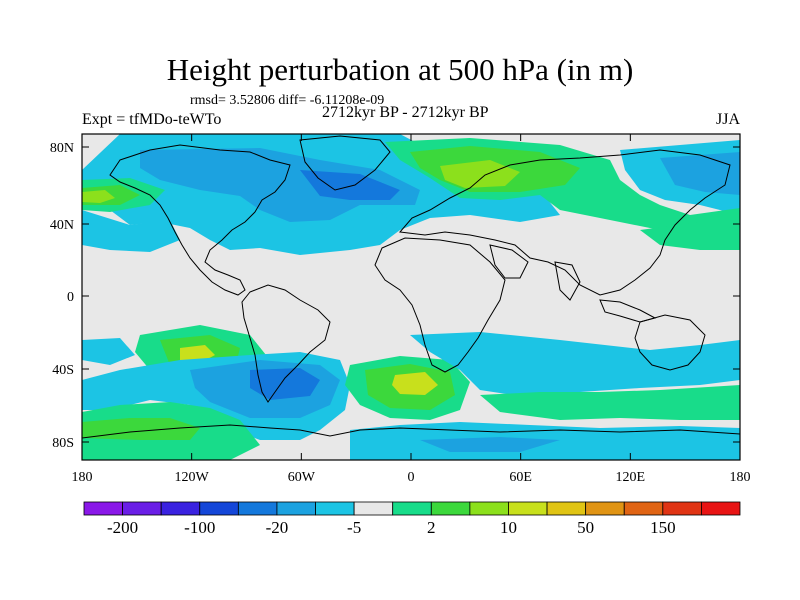  Describe the element at coordinates (63, 443) in the screenshot. I see `lat-label: 80S` at that location.